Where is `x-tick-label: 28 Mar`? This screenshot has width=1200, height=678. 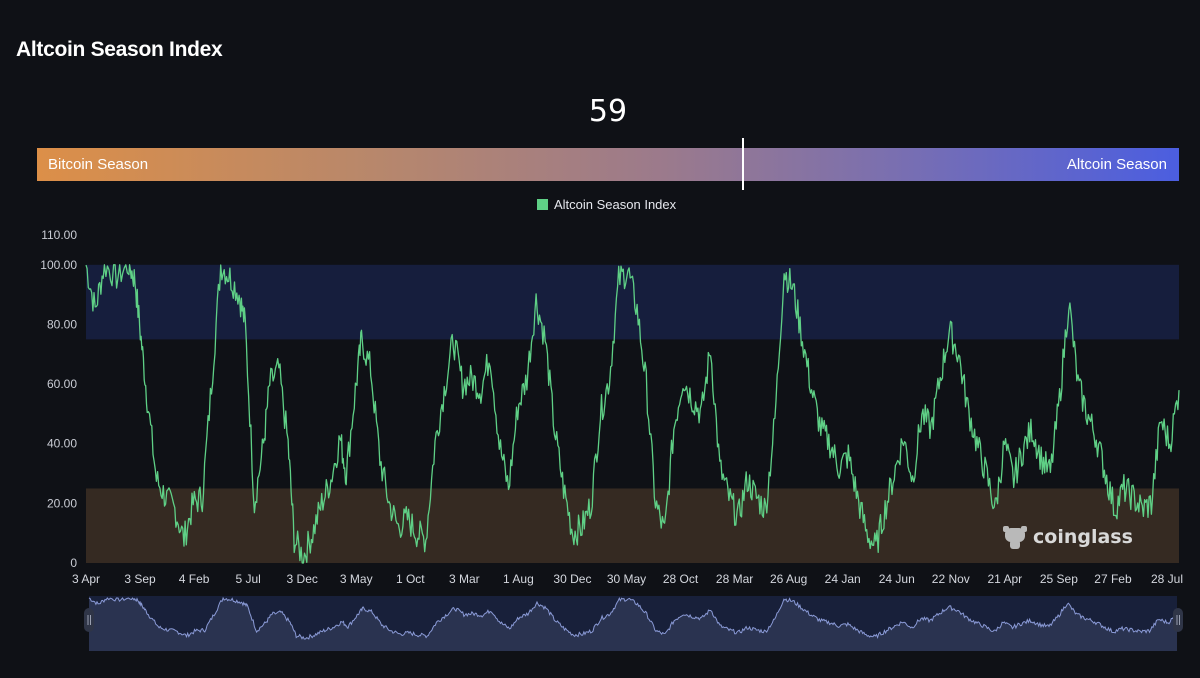
x-tick-label: 28 Mar is located at coordinates (734, 579).